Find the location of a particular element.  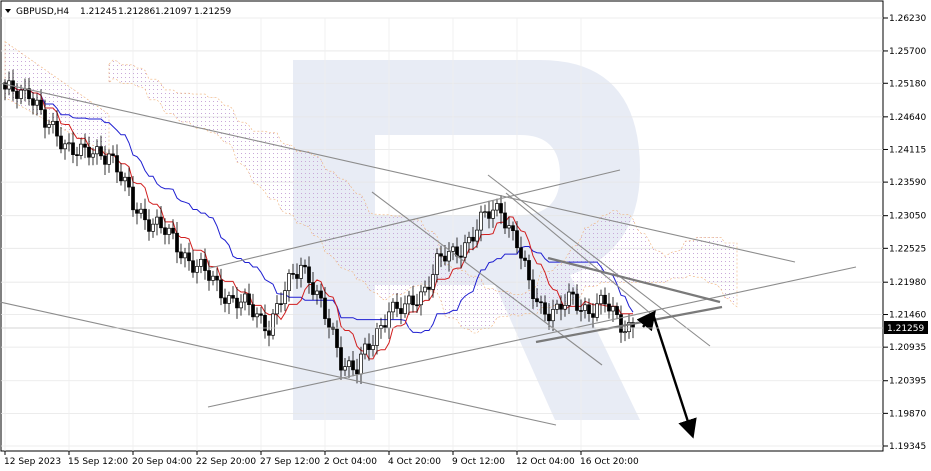

dropdown-triangle-icon is located at coordinates (8, 11).